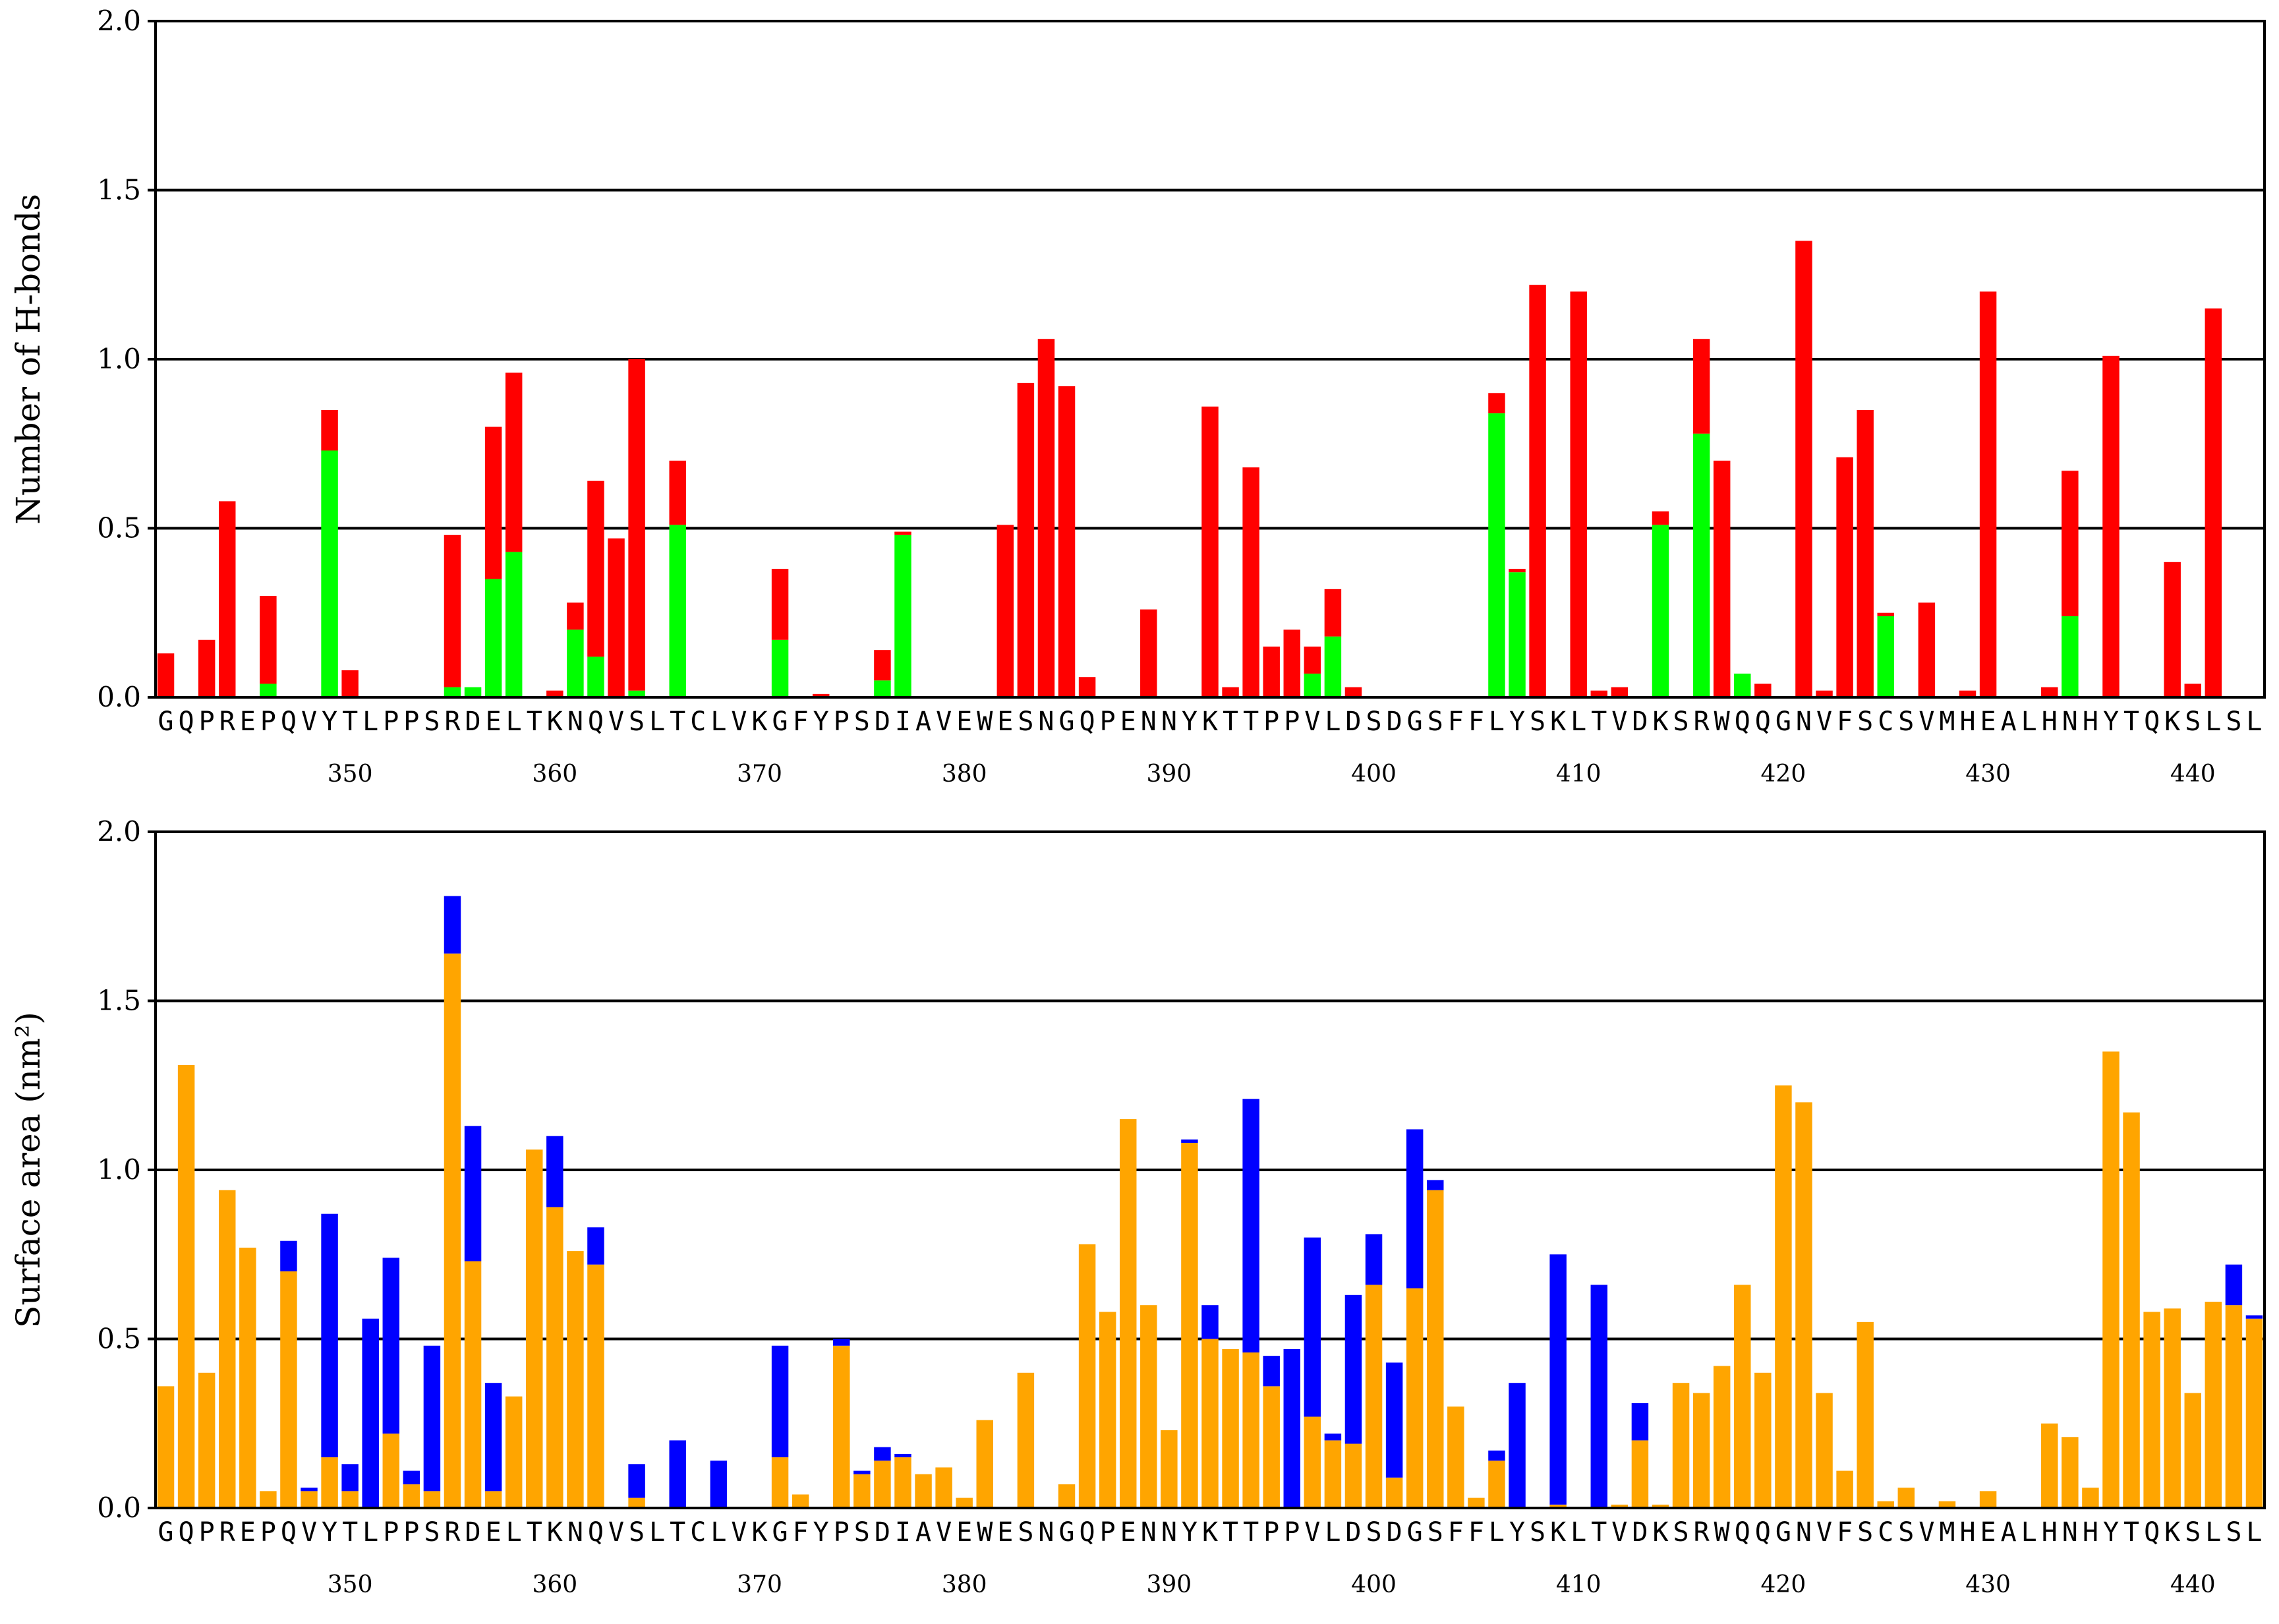 The height and width of the screenshot is (1624, 2279). What do you see at coordinates (207, 1440) in the screenshot?
I see `bar-surface-s0-r2` at bounding box center [207, 1440].